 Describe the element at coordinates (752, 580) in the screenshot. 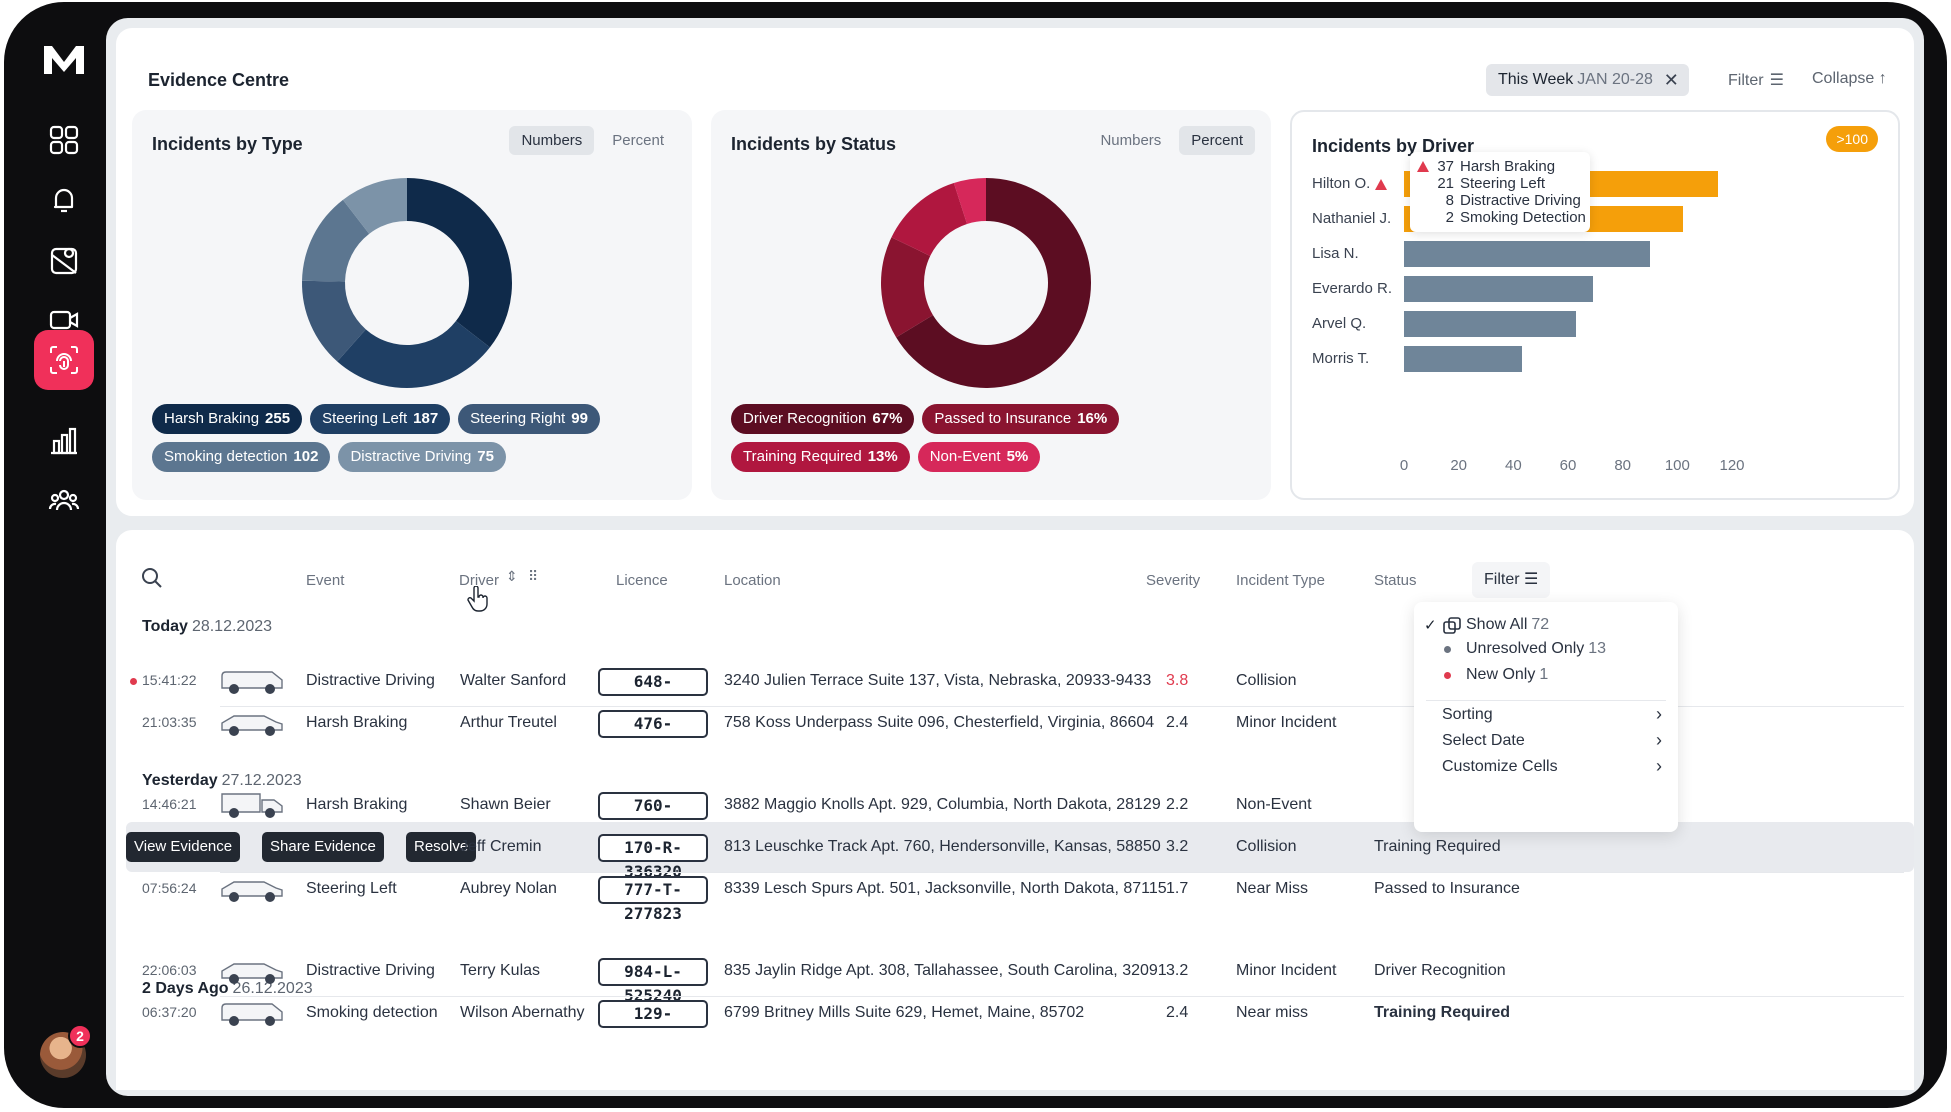

I see `col-location: Location` at that location.